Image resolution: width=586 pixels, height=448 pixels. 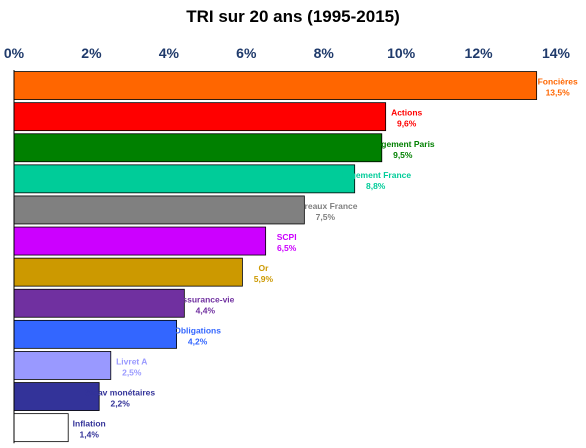 I want to click on bar-category-label: Inflation, so click(x=89, y=424).